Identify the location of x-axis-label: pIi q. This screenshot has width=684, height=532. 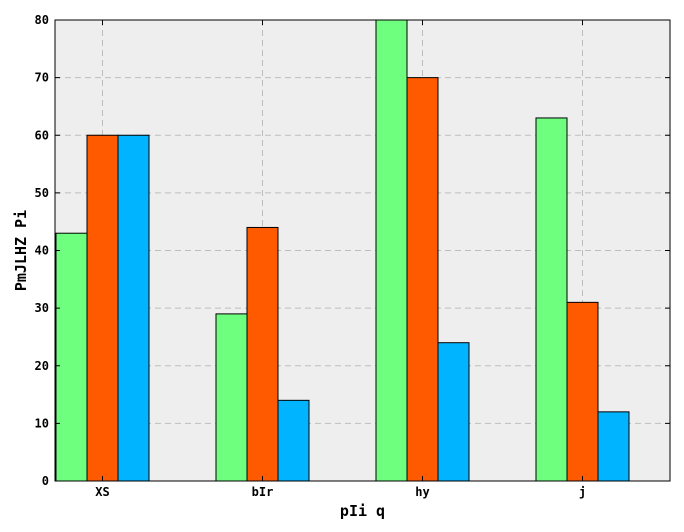
(362, 511).